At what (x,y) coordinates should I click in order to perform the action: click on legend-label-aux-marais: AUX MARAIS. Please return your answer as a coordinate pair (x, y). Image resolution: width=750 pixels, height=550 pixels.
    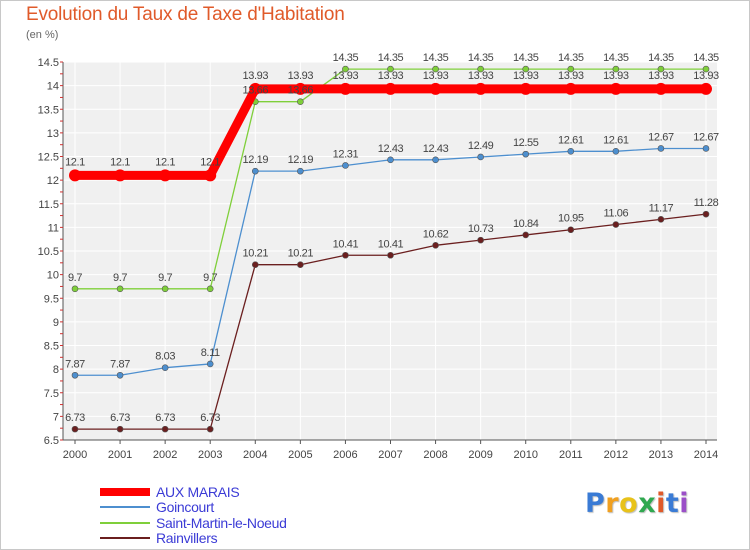
    Looking at the image, I should click on (198, 491).